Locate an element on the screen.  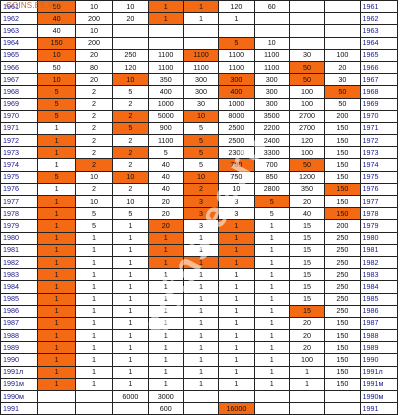
table-row: 1986 1 1 1 1 1 1 1 15 250 1986 is located at coordinates (199, 311).